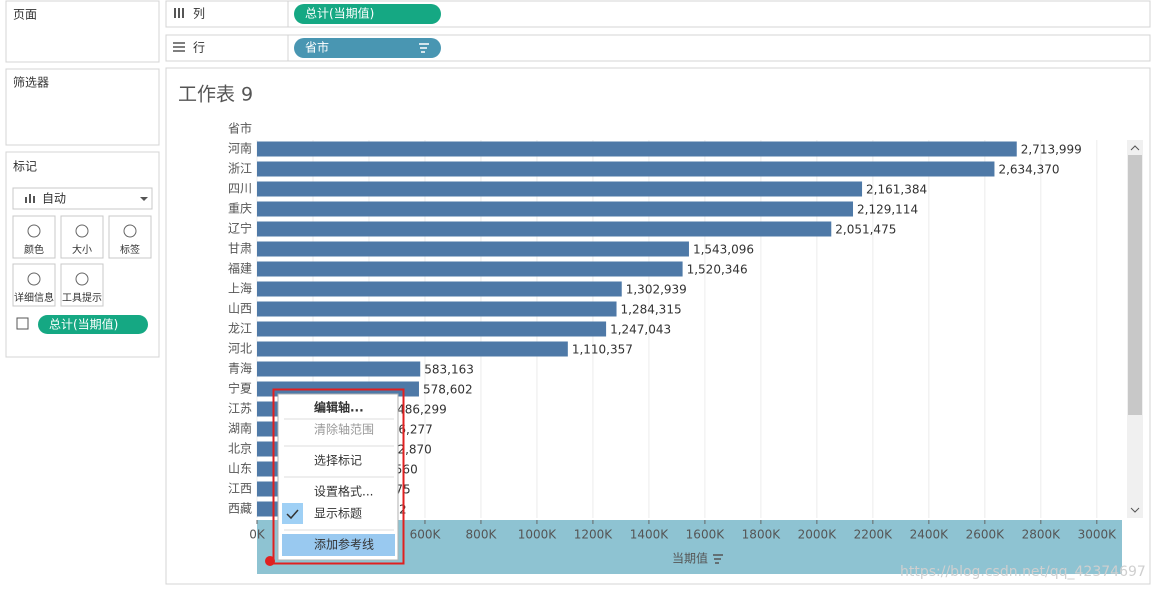 The height and width of the screenshot is (591, 1156). I want to click on mark-pill, so click(93, 324).